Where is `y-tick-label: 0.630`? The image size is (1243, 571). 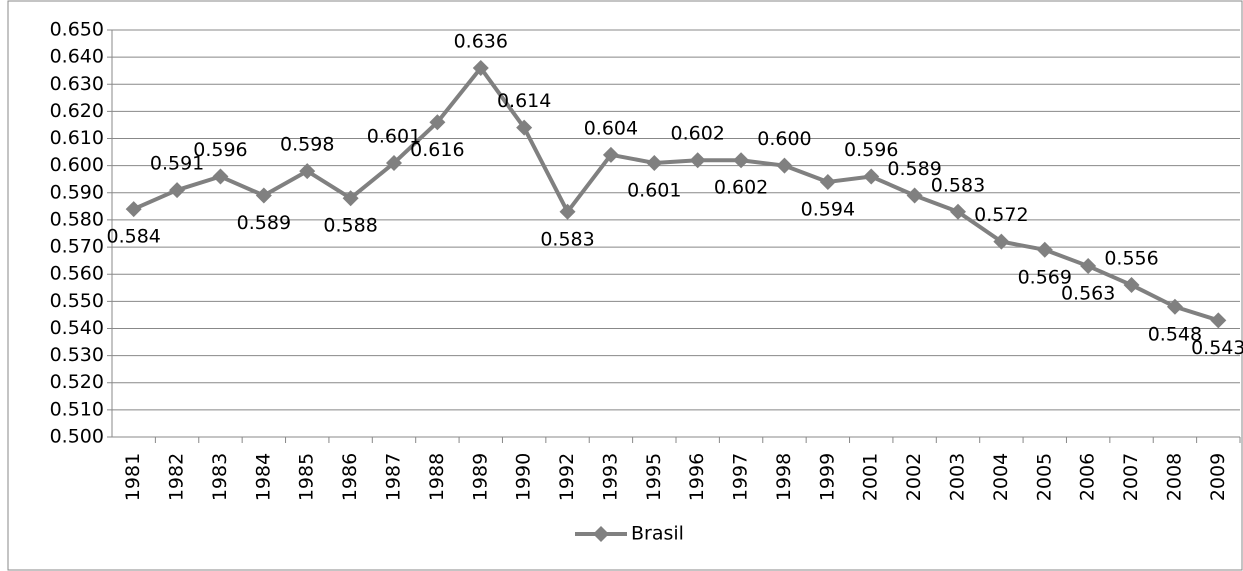 y-tick-label: 0.630 is located at coordinates (77, 84).